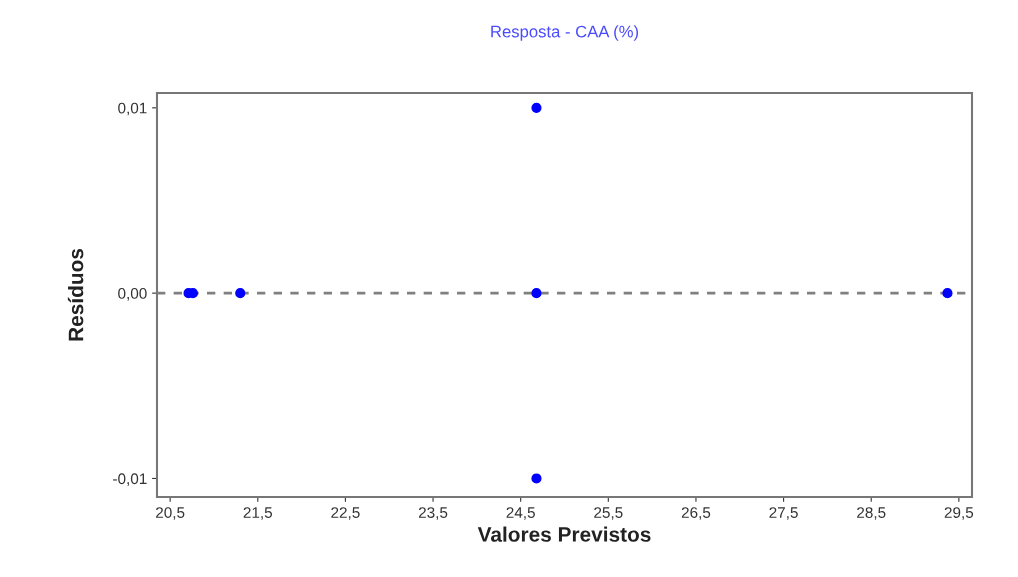 This screenshot has width=1018, height=577. I want to click on x-tick-label: 28,5, so click(871, 513).